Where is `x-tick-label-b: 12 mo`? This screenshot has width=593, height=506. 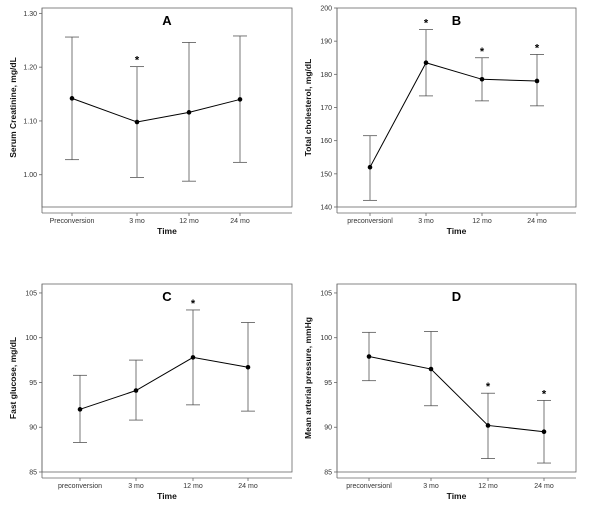
x-tick-label-b: 12 mo is located at coordinates (482, 221).